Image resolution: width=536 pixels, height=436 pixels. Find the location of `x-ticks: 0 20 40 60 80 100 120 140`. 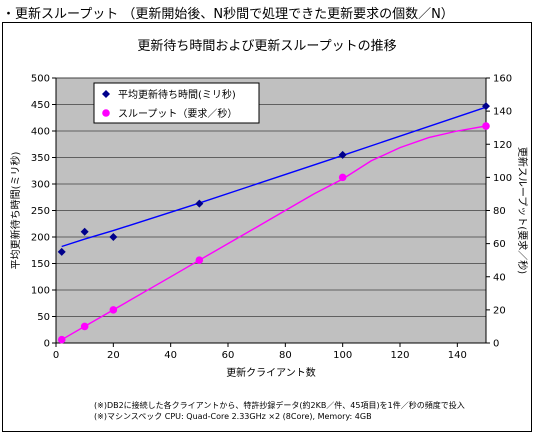

x-ticks: 0 20 40 60 80 100 120 140 is located at coordinates (260, 352).